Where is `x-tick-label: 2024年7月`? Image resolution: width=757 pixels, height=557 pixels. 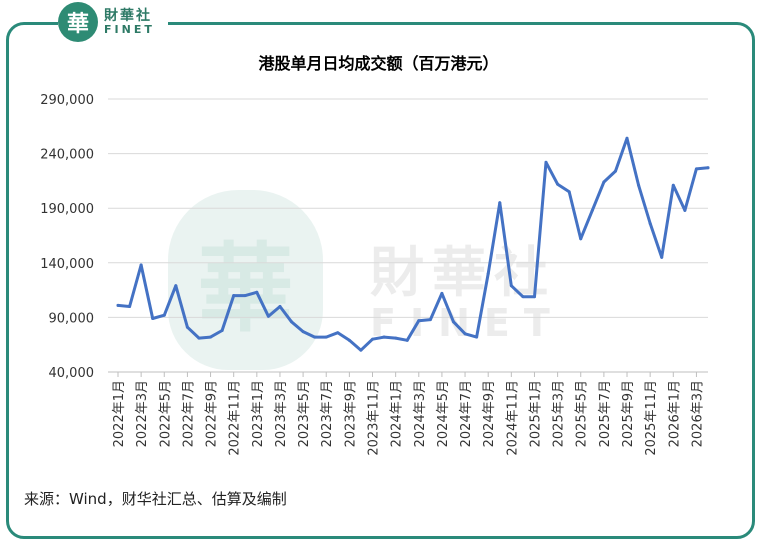 x-tick-label: 2024年7月 is located at coordinates (466, 413).